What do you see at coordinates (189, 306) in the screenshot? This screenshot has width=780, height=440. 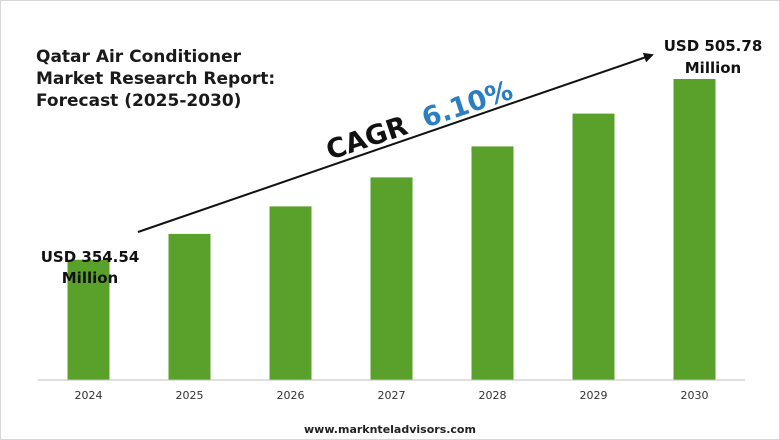 I see `bar-2025` at bounding box center [189, 306].